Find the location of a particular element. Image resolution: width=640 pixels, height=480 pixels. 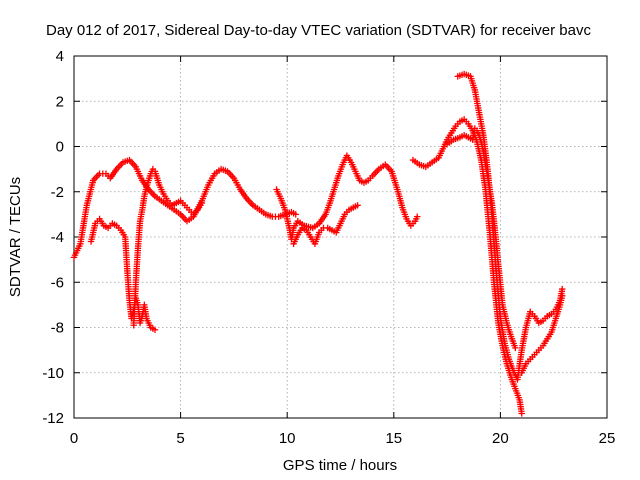

y-tick-label: -4 is located at coordinates (57, 237).